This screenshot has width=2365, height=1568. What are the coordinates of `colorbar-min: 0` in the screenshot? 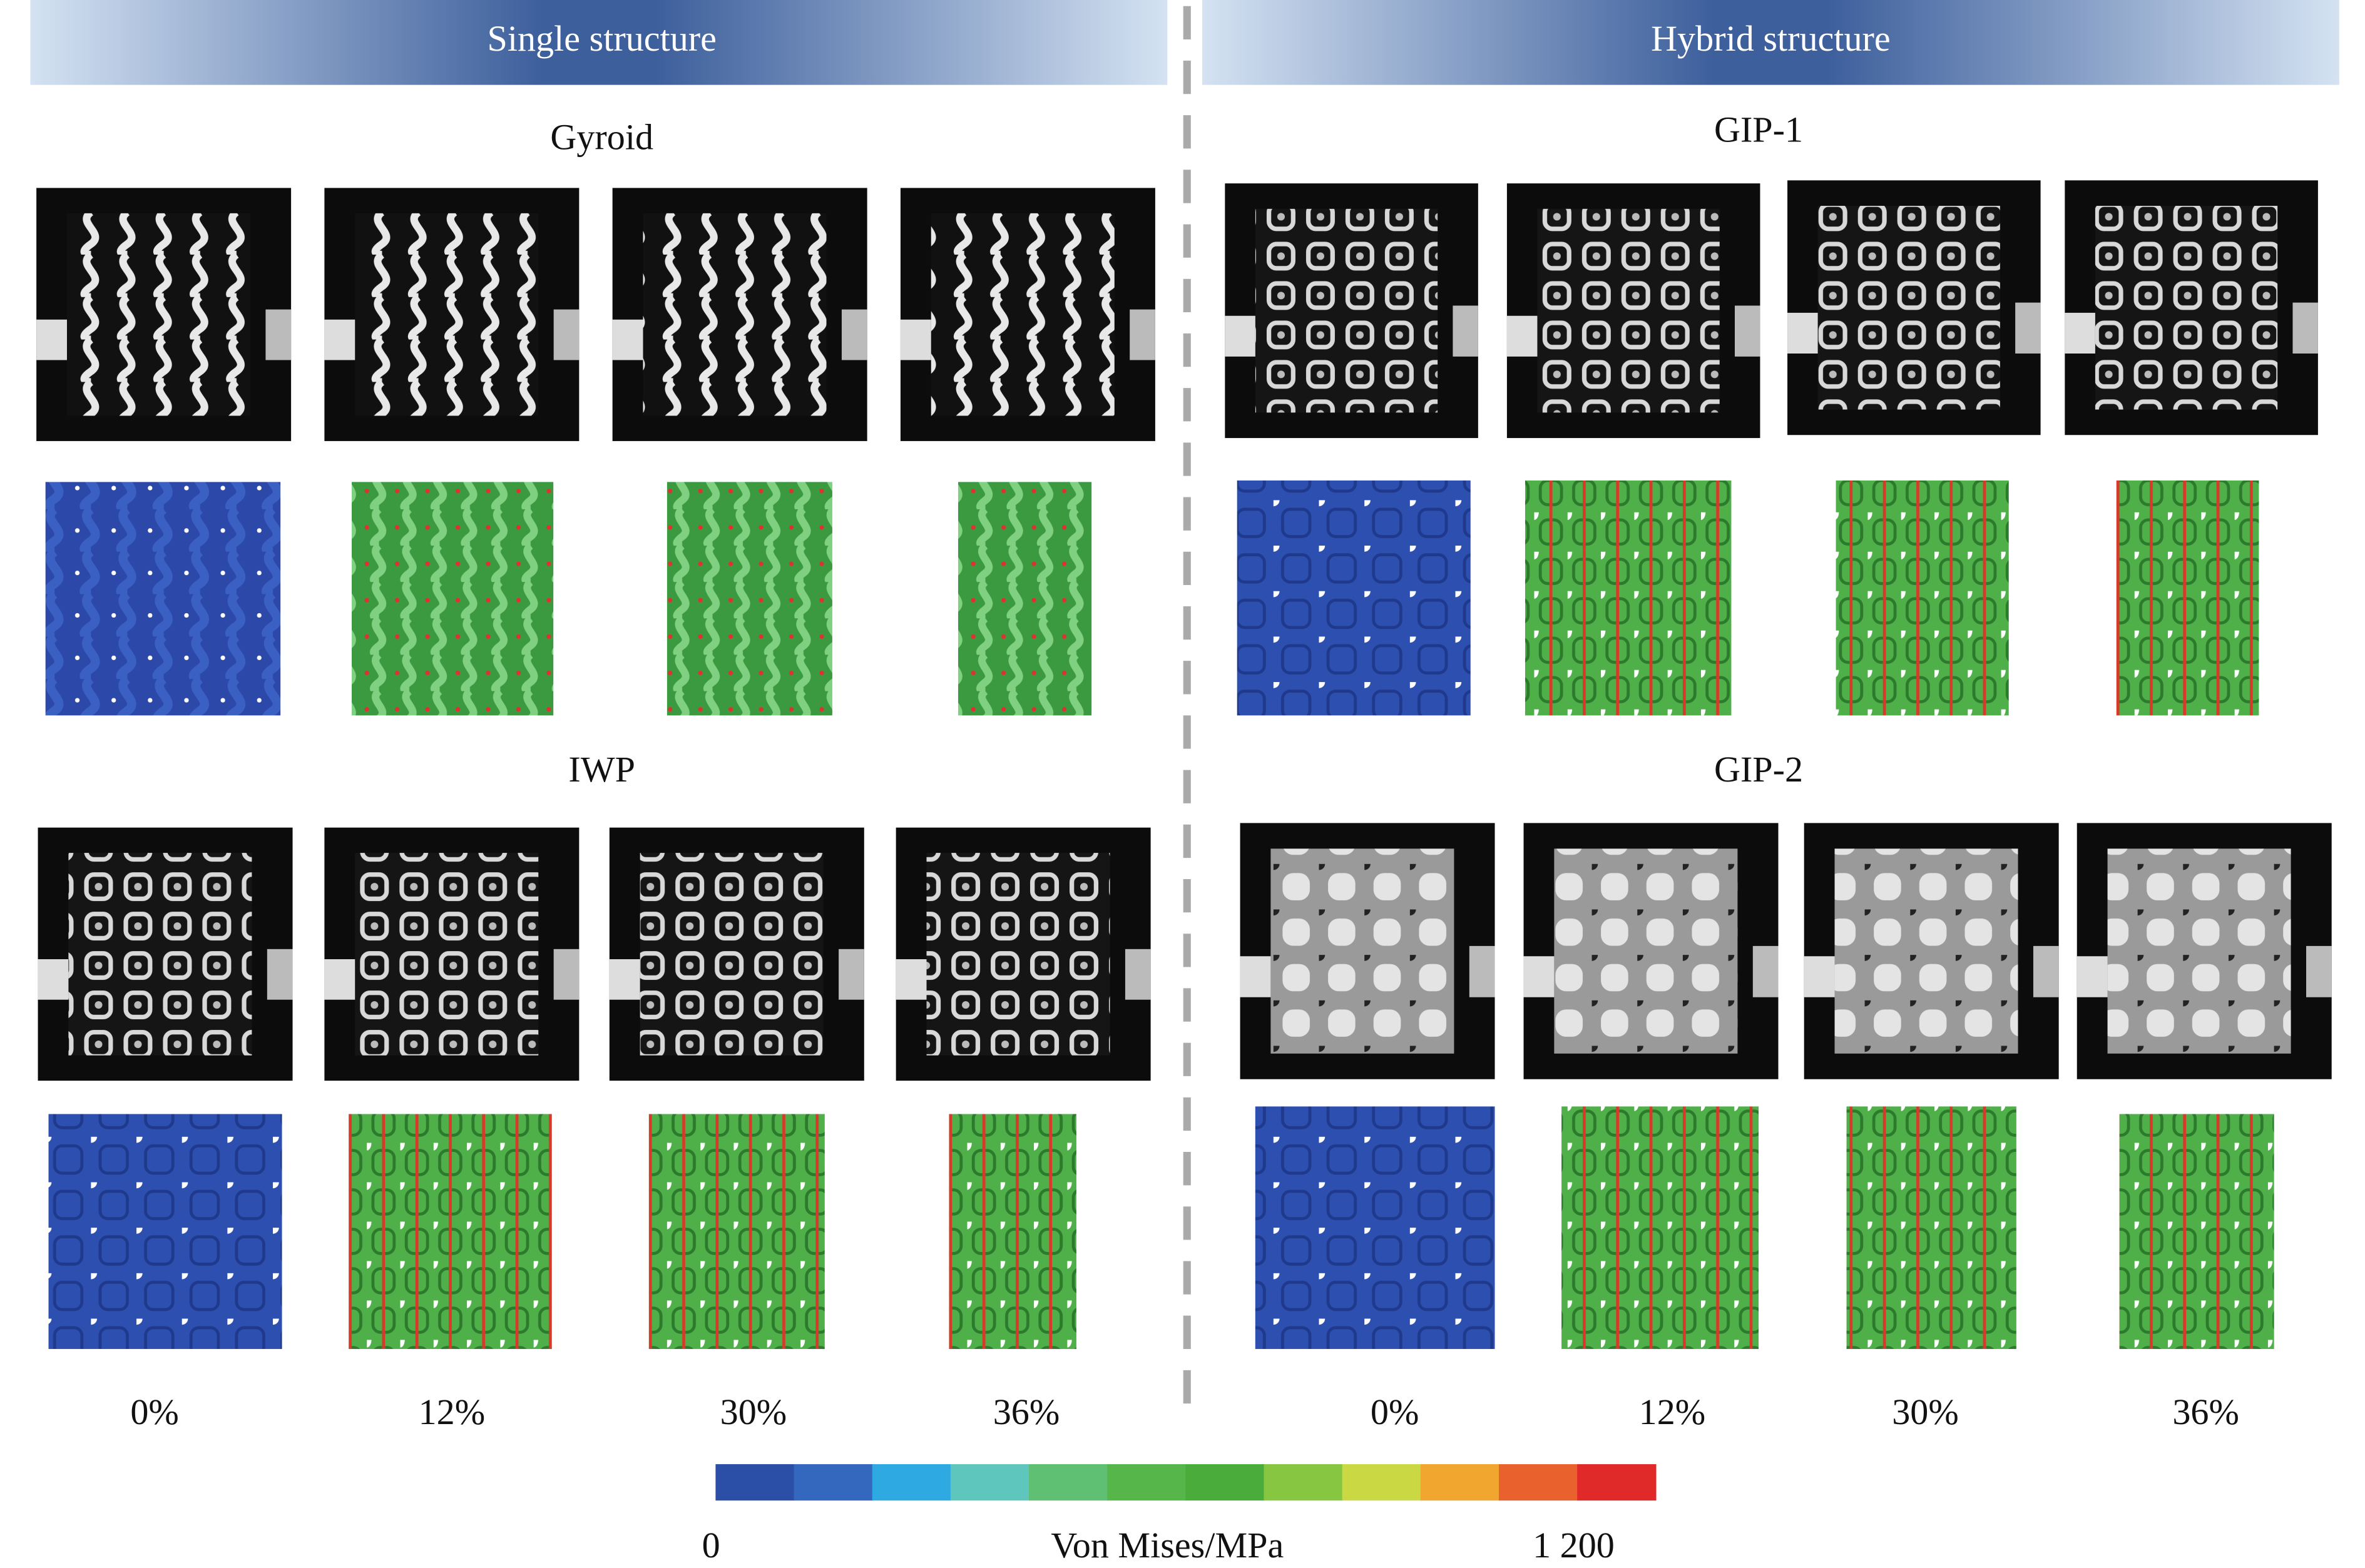 It's located at (711, 1545).